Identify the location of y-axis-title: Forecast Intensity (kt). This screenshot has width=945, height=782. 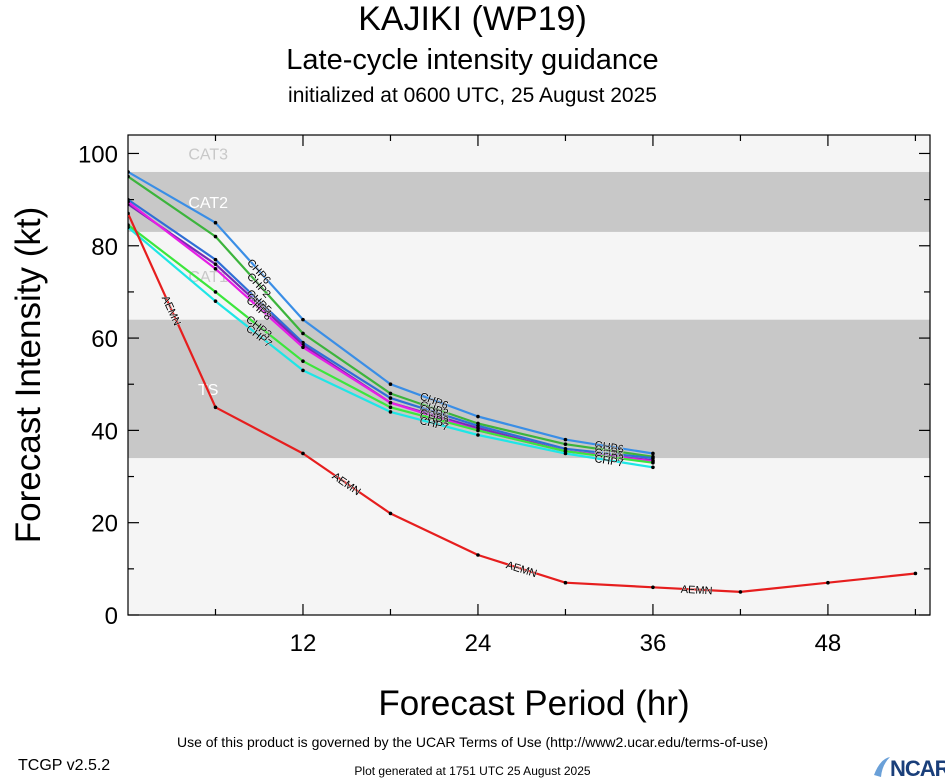
(28, 375).